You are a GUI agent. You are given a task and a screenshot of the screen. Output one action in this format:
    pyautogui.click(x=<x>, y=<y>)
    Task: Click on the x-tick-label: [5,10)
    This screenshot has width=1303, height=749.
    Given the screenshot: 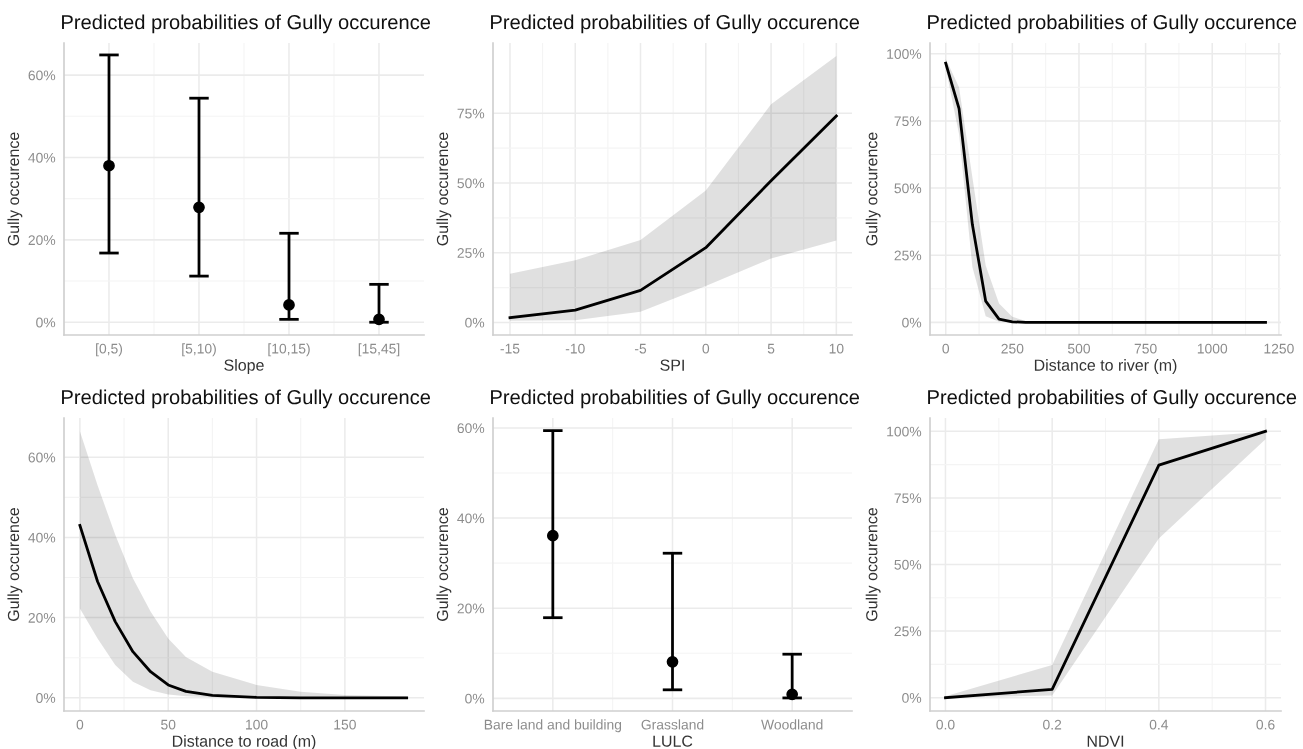 What is the action you would take?
    pyautogui.click(x=199, y=350)
    